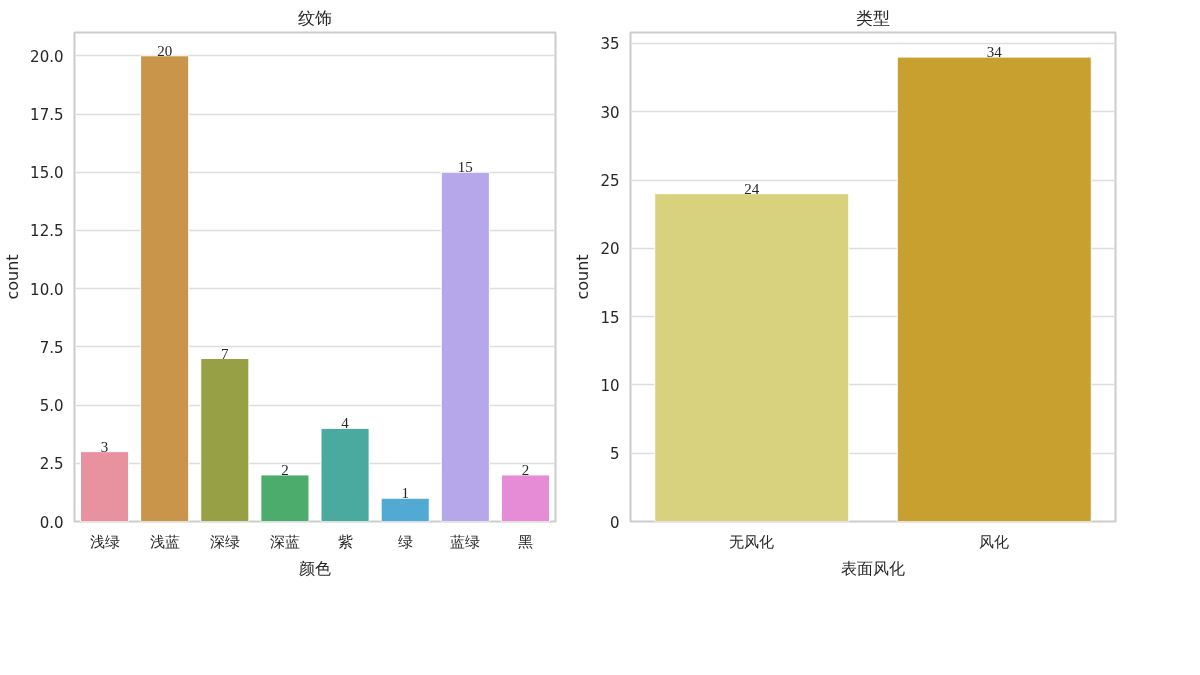 This screenshot has width=1200, height=675. I want to click on y-tick-label: 17.5, so click(47, 115).